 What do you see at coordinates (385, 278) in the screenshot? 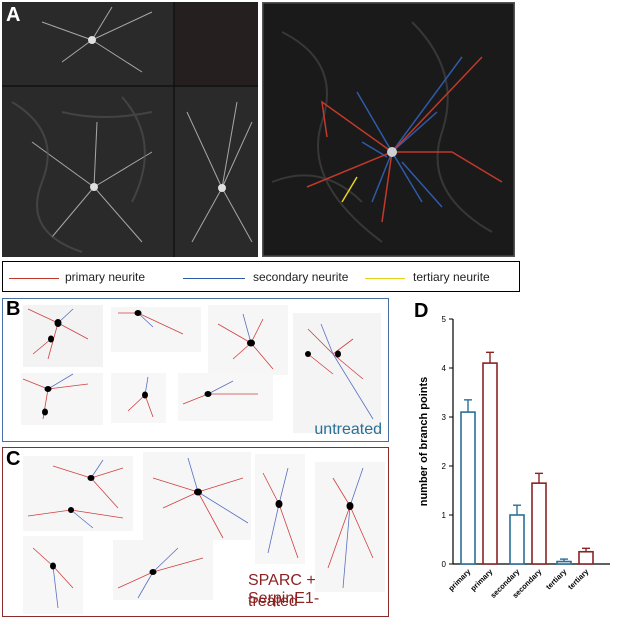
I see `tertiary-legend-swatch` at bounding box center [385, 278].